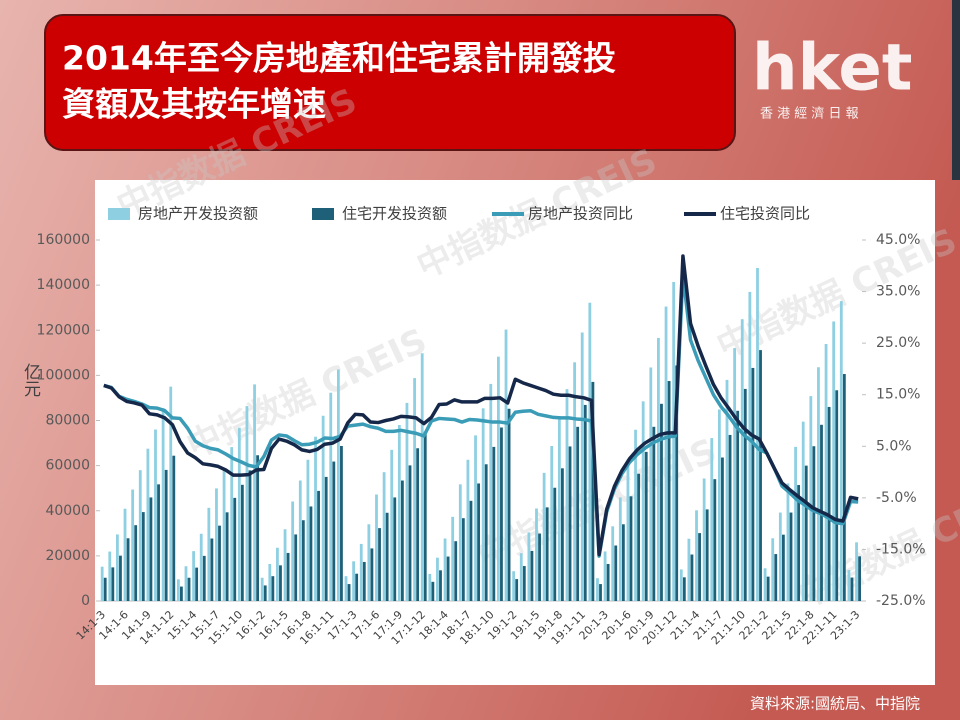 The width and height of the screenshot is (960, 720). I want to click on y-tick-label: 0, so click(85, 601).